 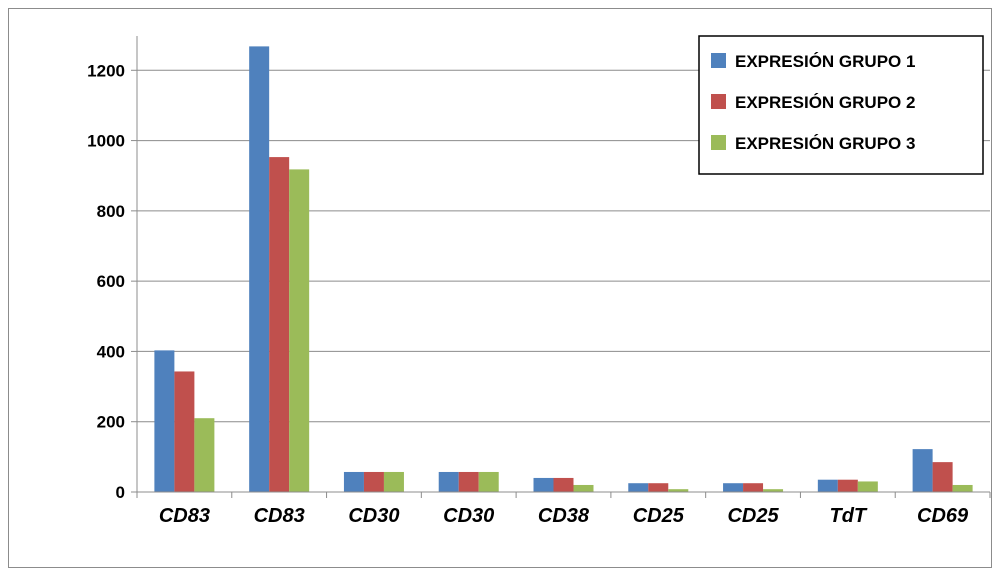 I want to click on x-tick-label: TdT, so click(x=849, y=516).